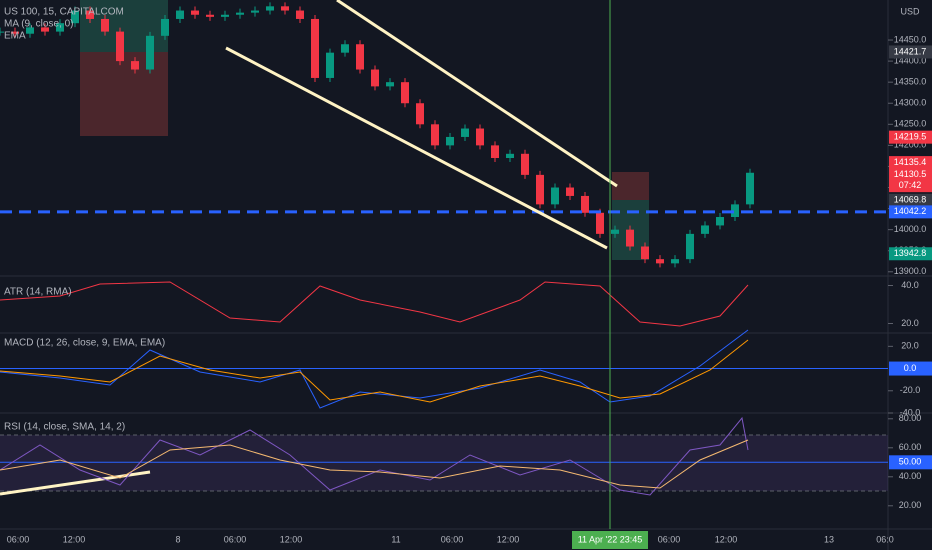 The height and width of the screenshot is (550, 932). I want to click on level-label: 0.0, so click(910, 368).